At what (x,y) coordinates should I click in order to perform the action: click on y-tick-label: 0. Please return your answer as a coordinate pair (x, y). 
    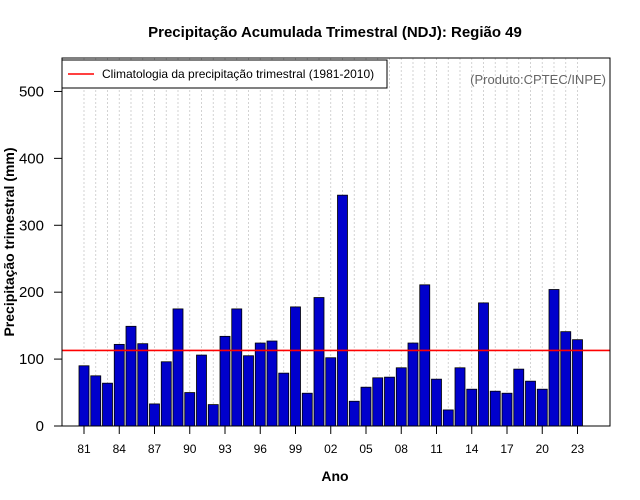
    Looking at the image, I should click on (40, 426).